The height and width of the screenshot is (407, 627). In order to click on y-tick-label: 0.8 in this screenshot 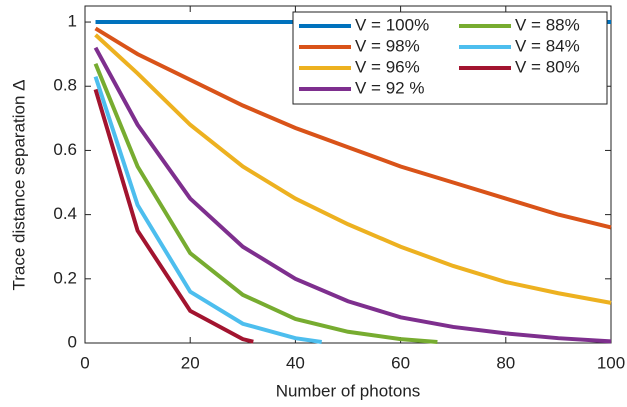, I will do `click(65, 85)`.